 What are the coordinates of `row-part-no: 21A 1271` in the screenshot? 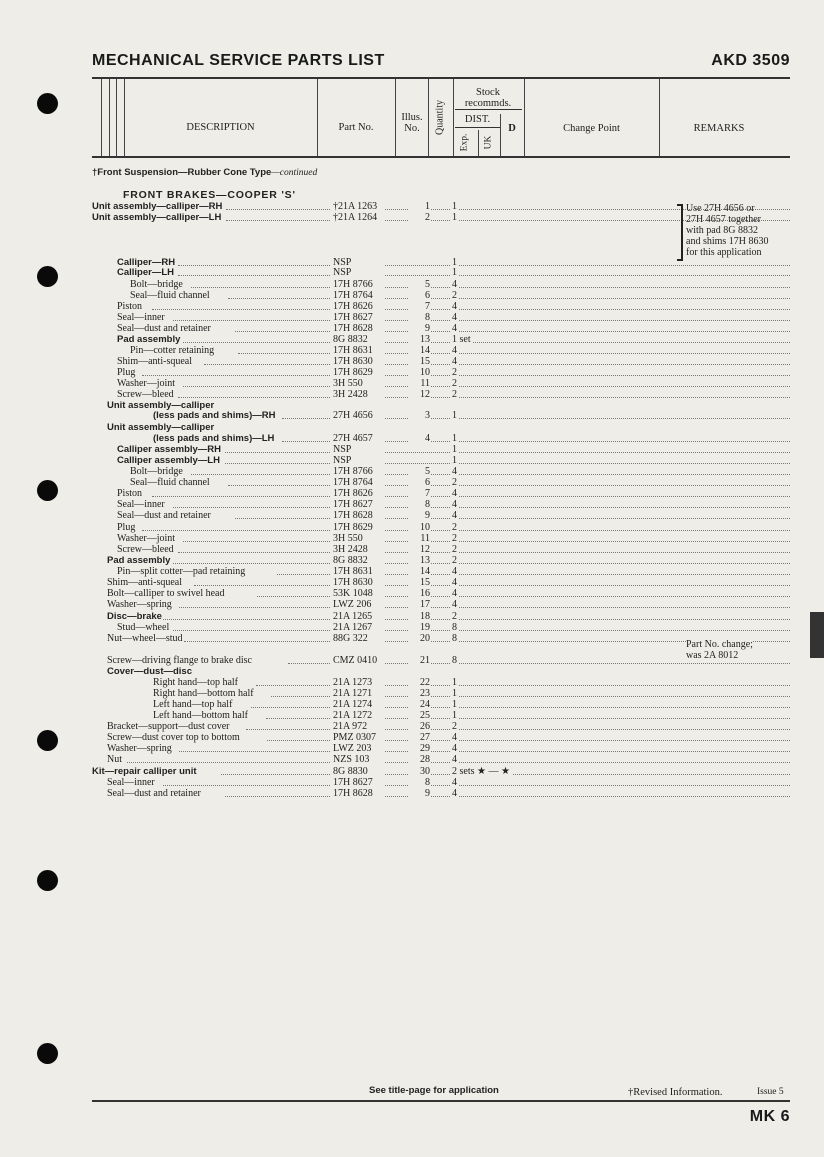 It's located at (353, 693).